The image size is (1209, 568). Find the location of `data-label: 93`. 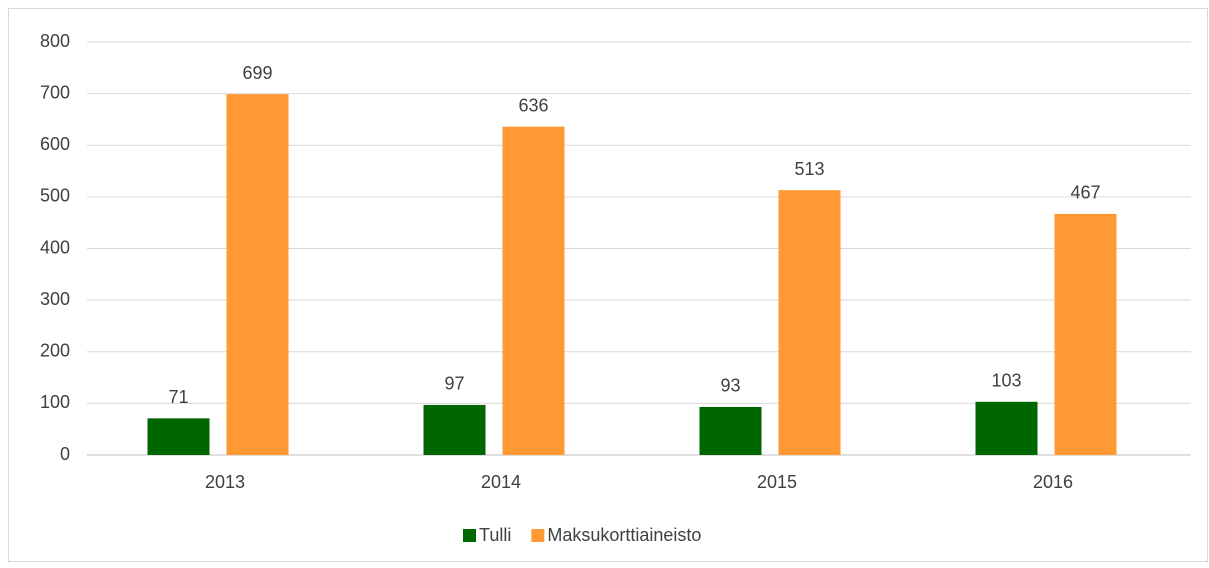

data-label: 93 is located at coordinates (730, 386).